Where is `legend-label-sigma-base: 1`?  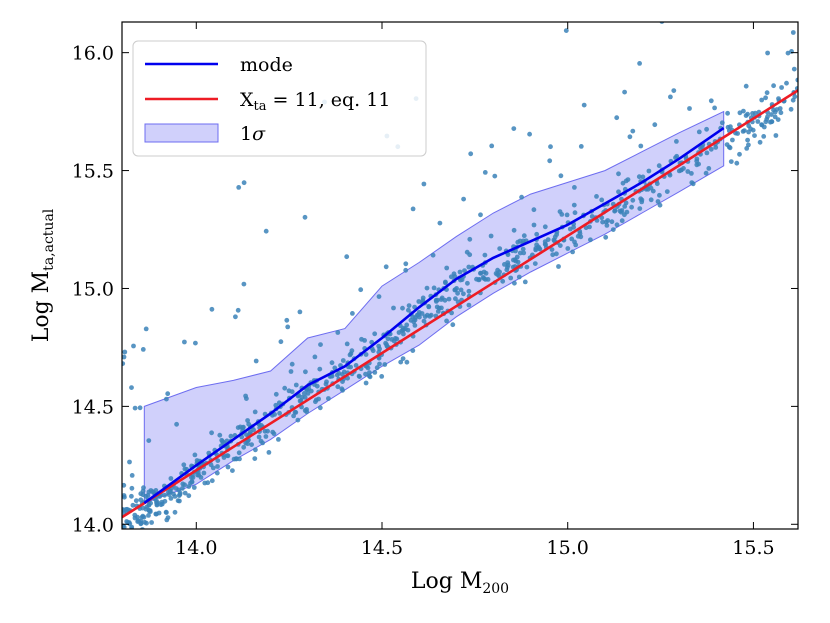
legend-label-sigma-base: 1 is located at coordinates (246, 134).